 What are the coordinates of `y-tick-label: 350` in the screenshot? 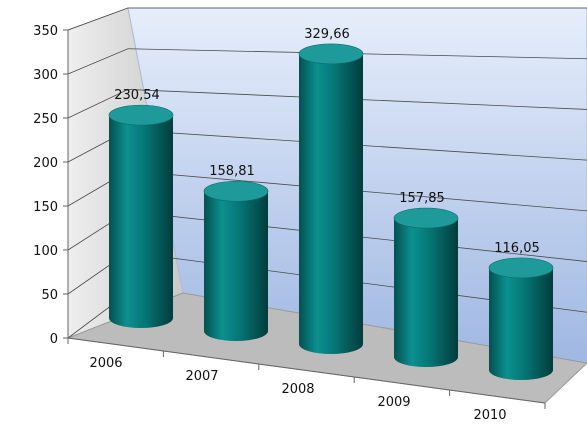 It's located at (45, 31).